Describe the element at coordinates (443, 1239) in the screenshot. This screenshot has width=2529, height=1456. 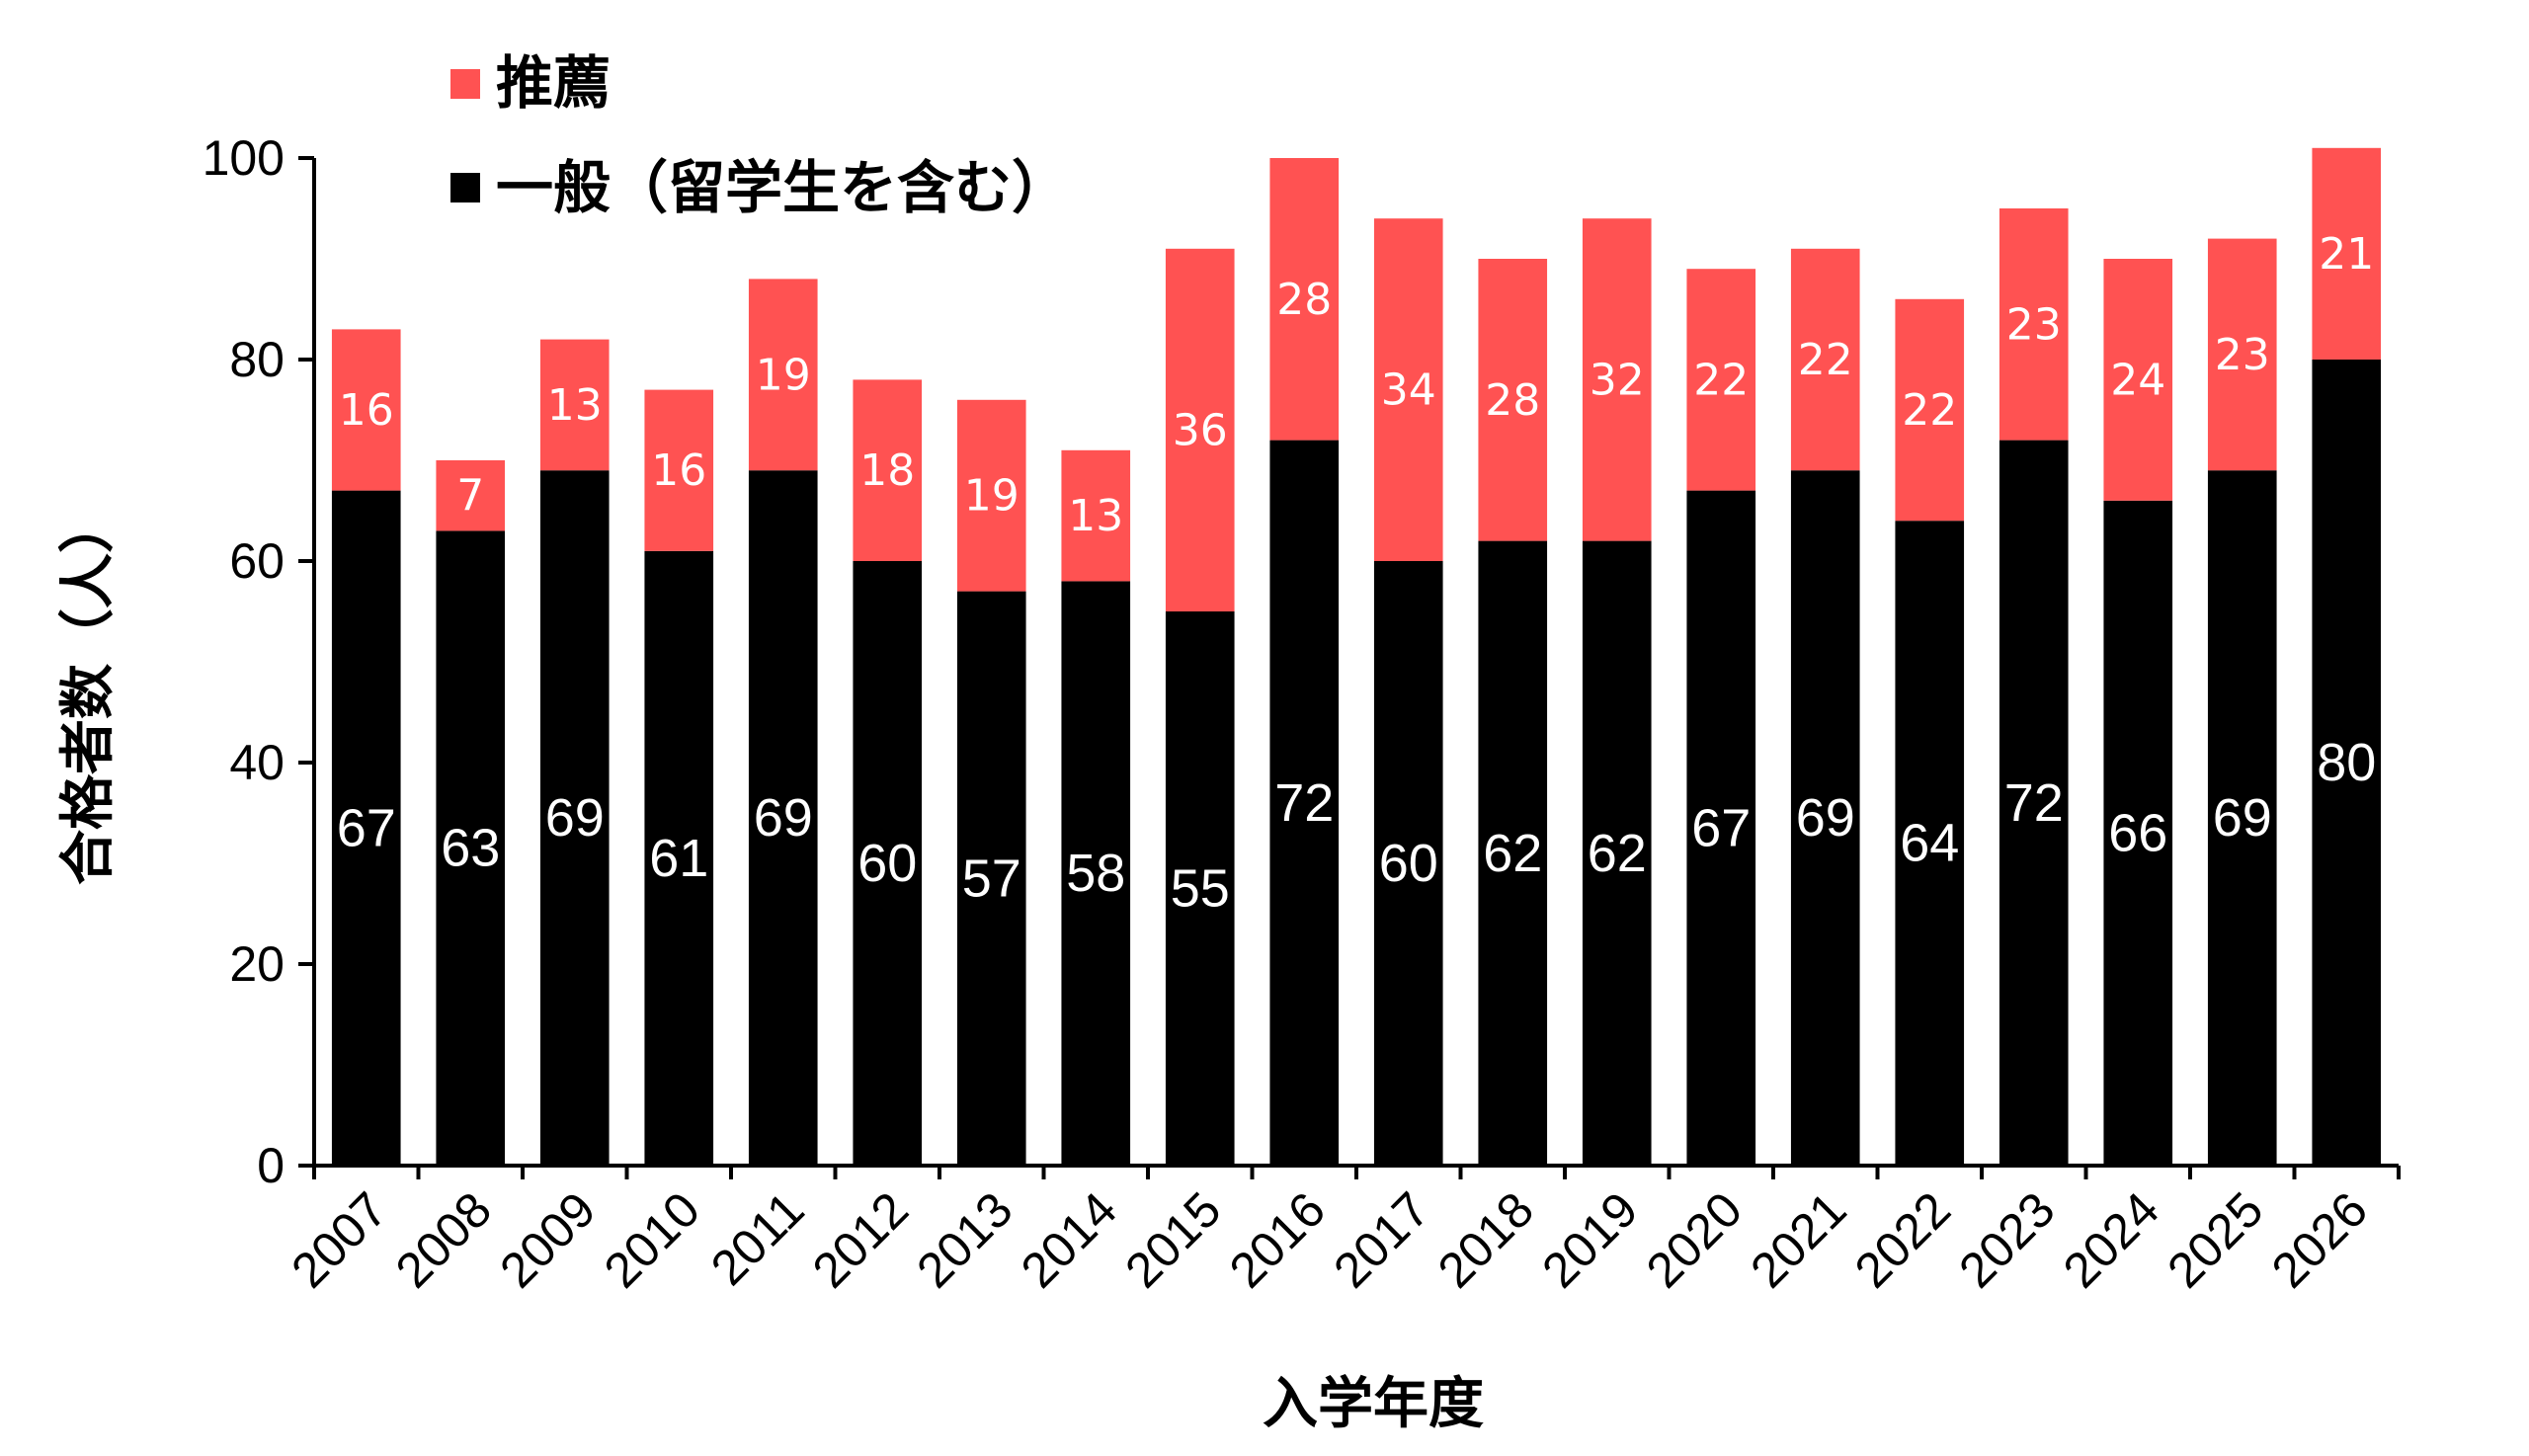
I see `x-tick-label-2008: 2008` at that location.